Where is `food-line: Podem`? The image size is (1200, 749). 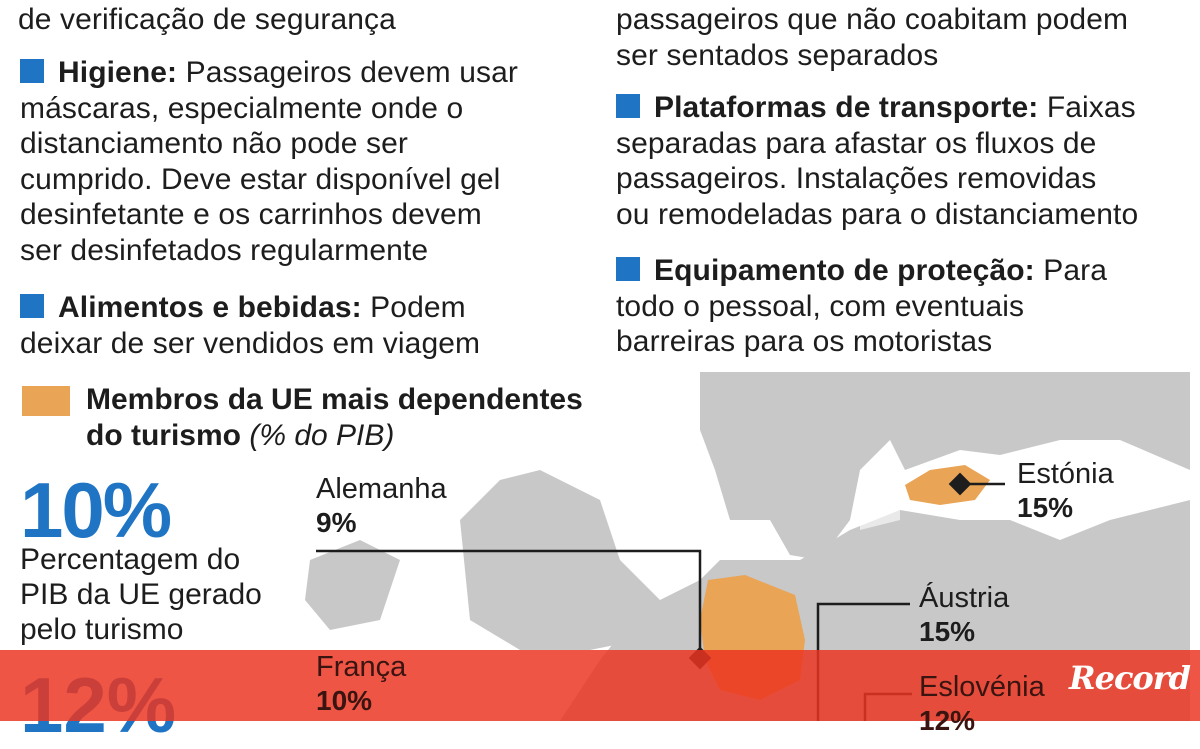
food-line: Podem is located at coordinates (418, 307).